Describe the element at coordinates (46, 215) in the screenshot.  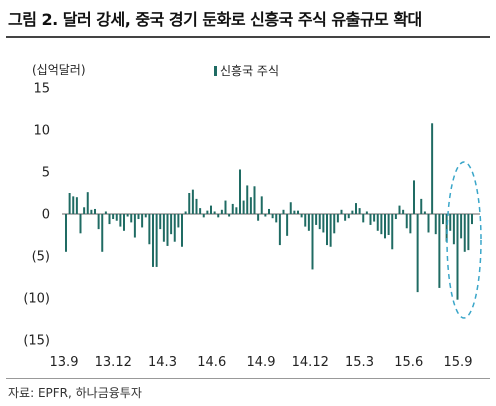
I see `y-tick-label: 0` at that location.